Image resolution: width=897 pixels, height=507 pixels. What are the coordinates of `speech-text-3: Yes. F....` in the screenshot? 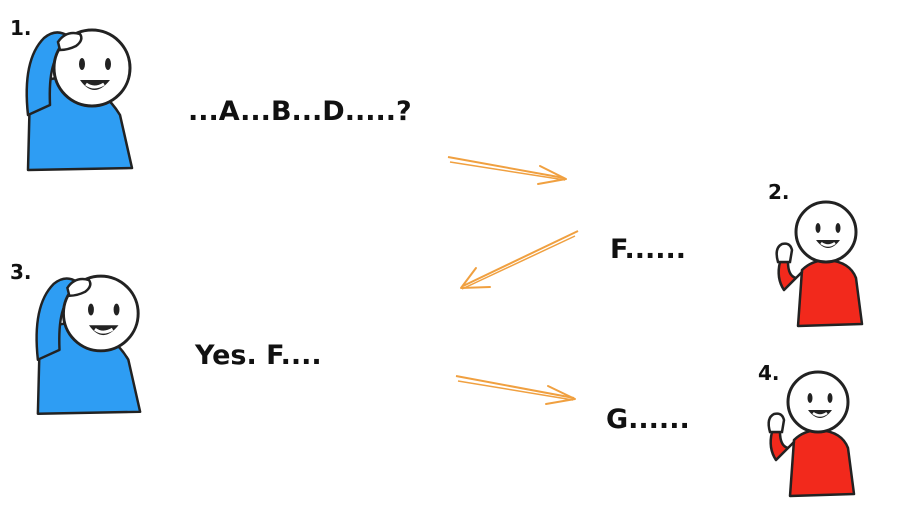 It's located at (258, 355).